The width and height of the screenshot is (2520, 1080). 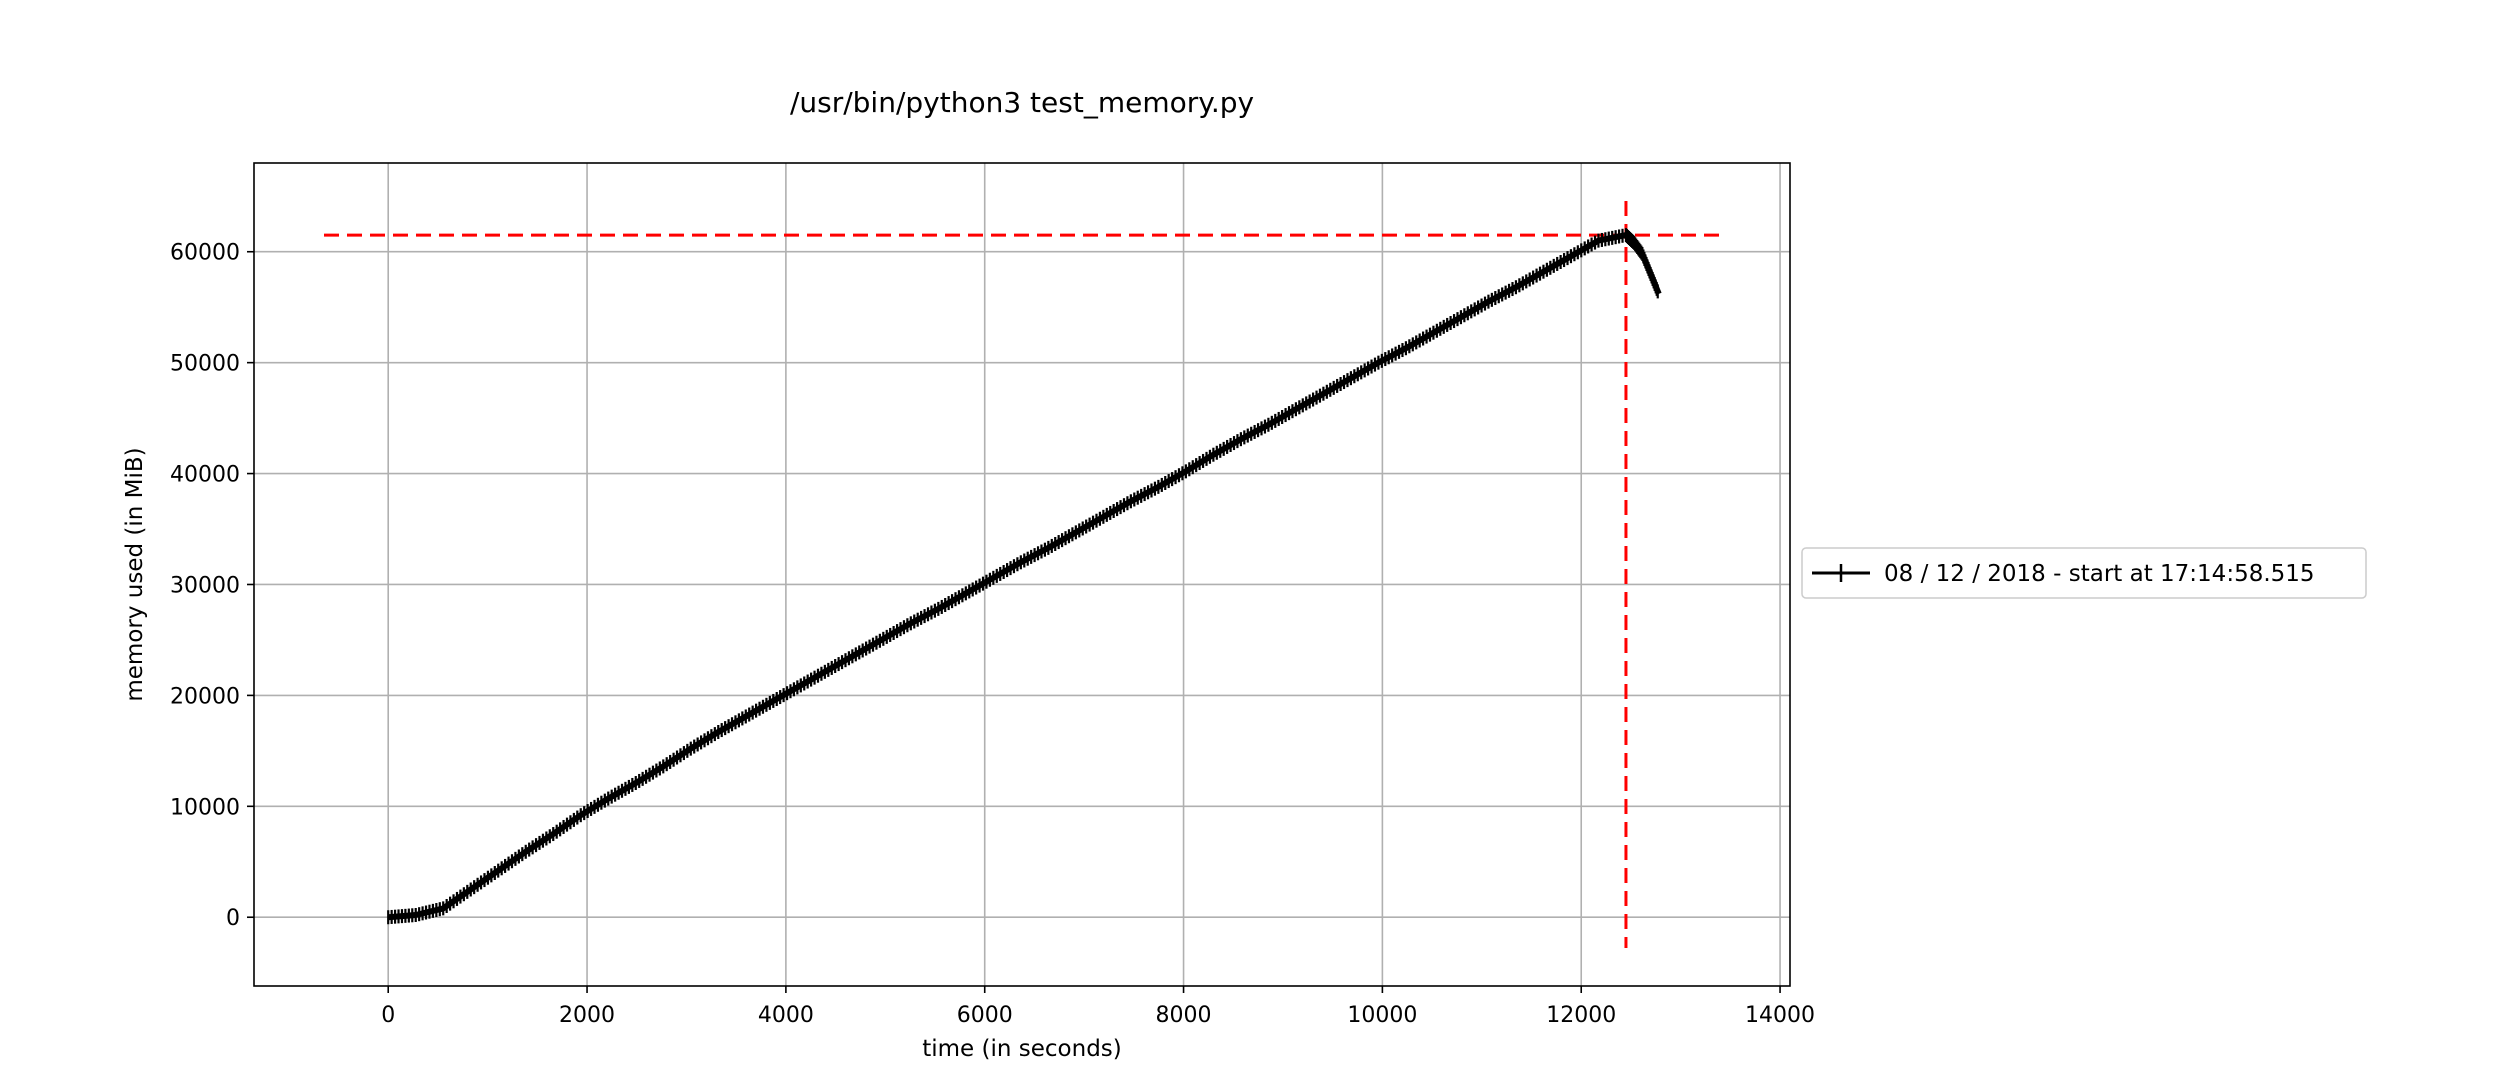 What do you see at coordinates (1098, 1007) in the screenshot?
I see `x-ticks: 0 2000 4000 6000 8000 10000 12000 14000` at bounding box center [1098, 1007].